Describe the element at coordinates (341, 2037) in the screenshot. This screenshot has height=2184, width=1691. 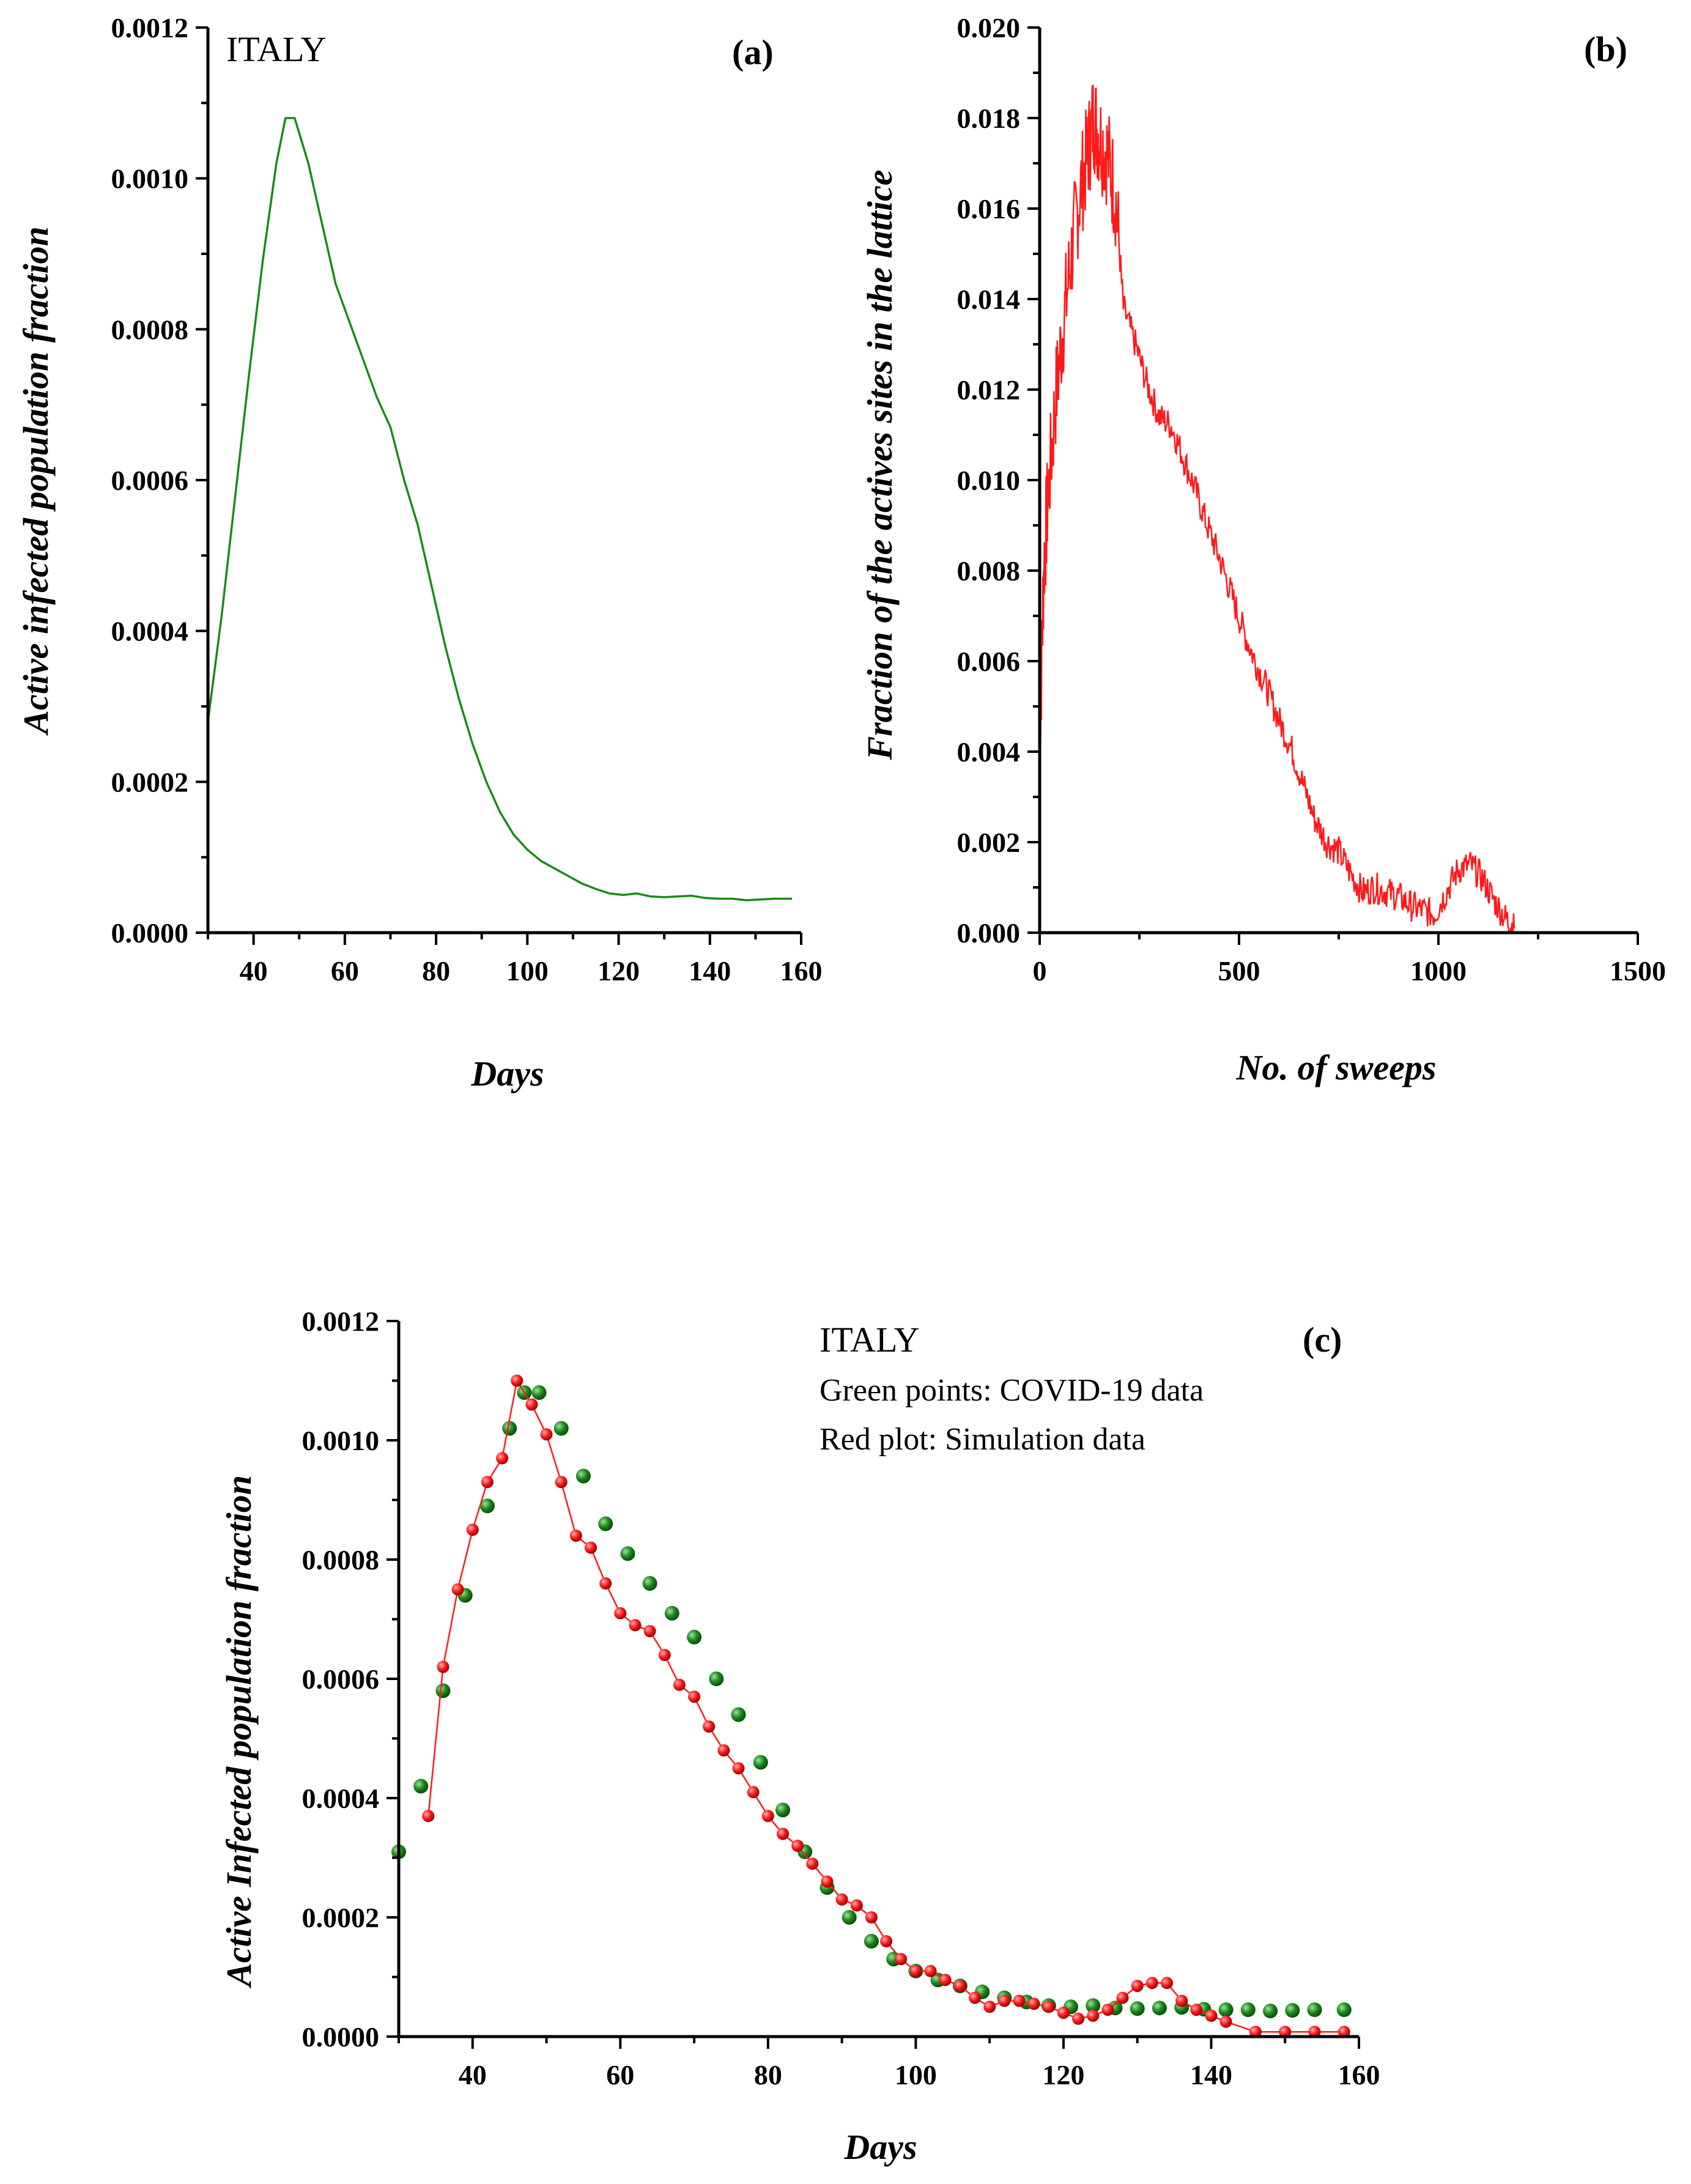
I see `y-tick-label: 0.0000` at that location.